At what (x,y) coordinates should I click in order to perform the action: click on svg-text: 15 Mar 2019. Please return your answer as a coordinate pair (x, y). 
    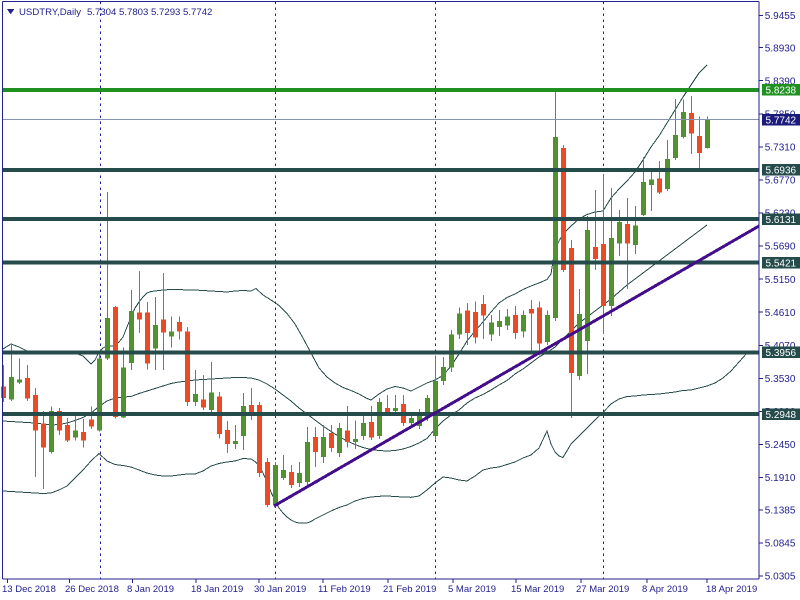
    Looking at the image, I should click on (537, 589).